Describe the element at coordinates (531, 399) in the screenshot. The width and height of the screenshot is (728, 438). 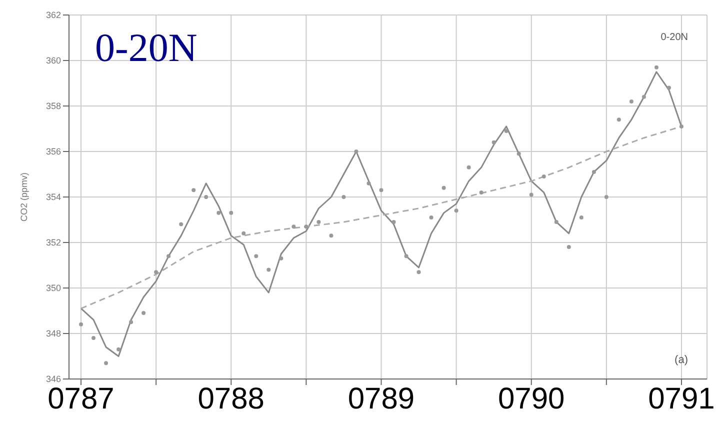
I see `x-tick-label: 0790` at that location.